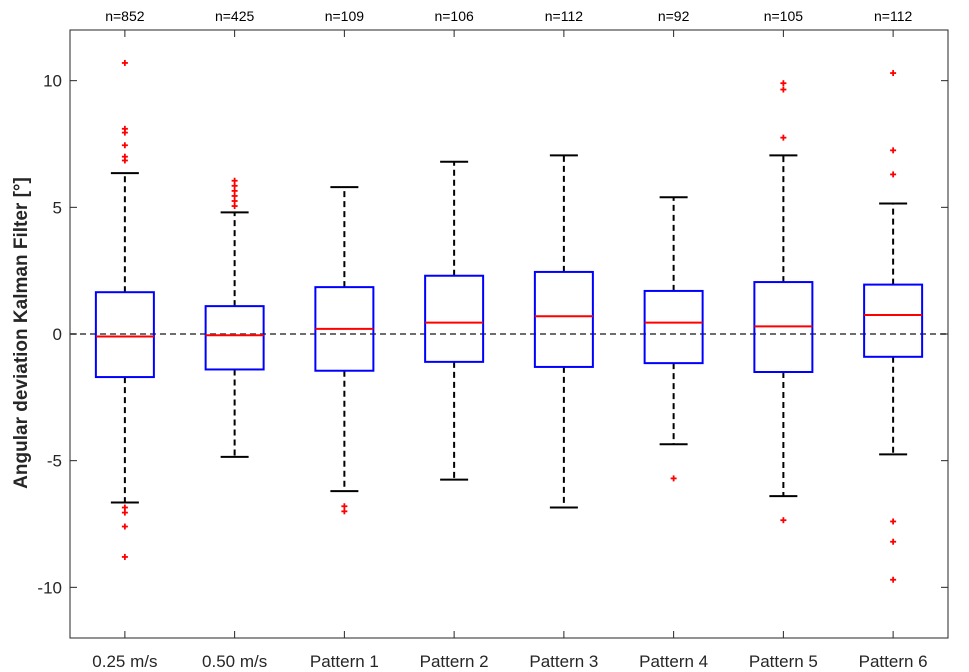 The image size is (969, 672). What do you see at coordinates (21, 333) in the screenshot?
I see `y-axis-title: Angular deviation Kalman Filter [°]` at bounding box center [21, 333].